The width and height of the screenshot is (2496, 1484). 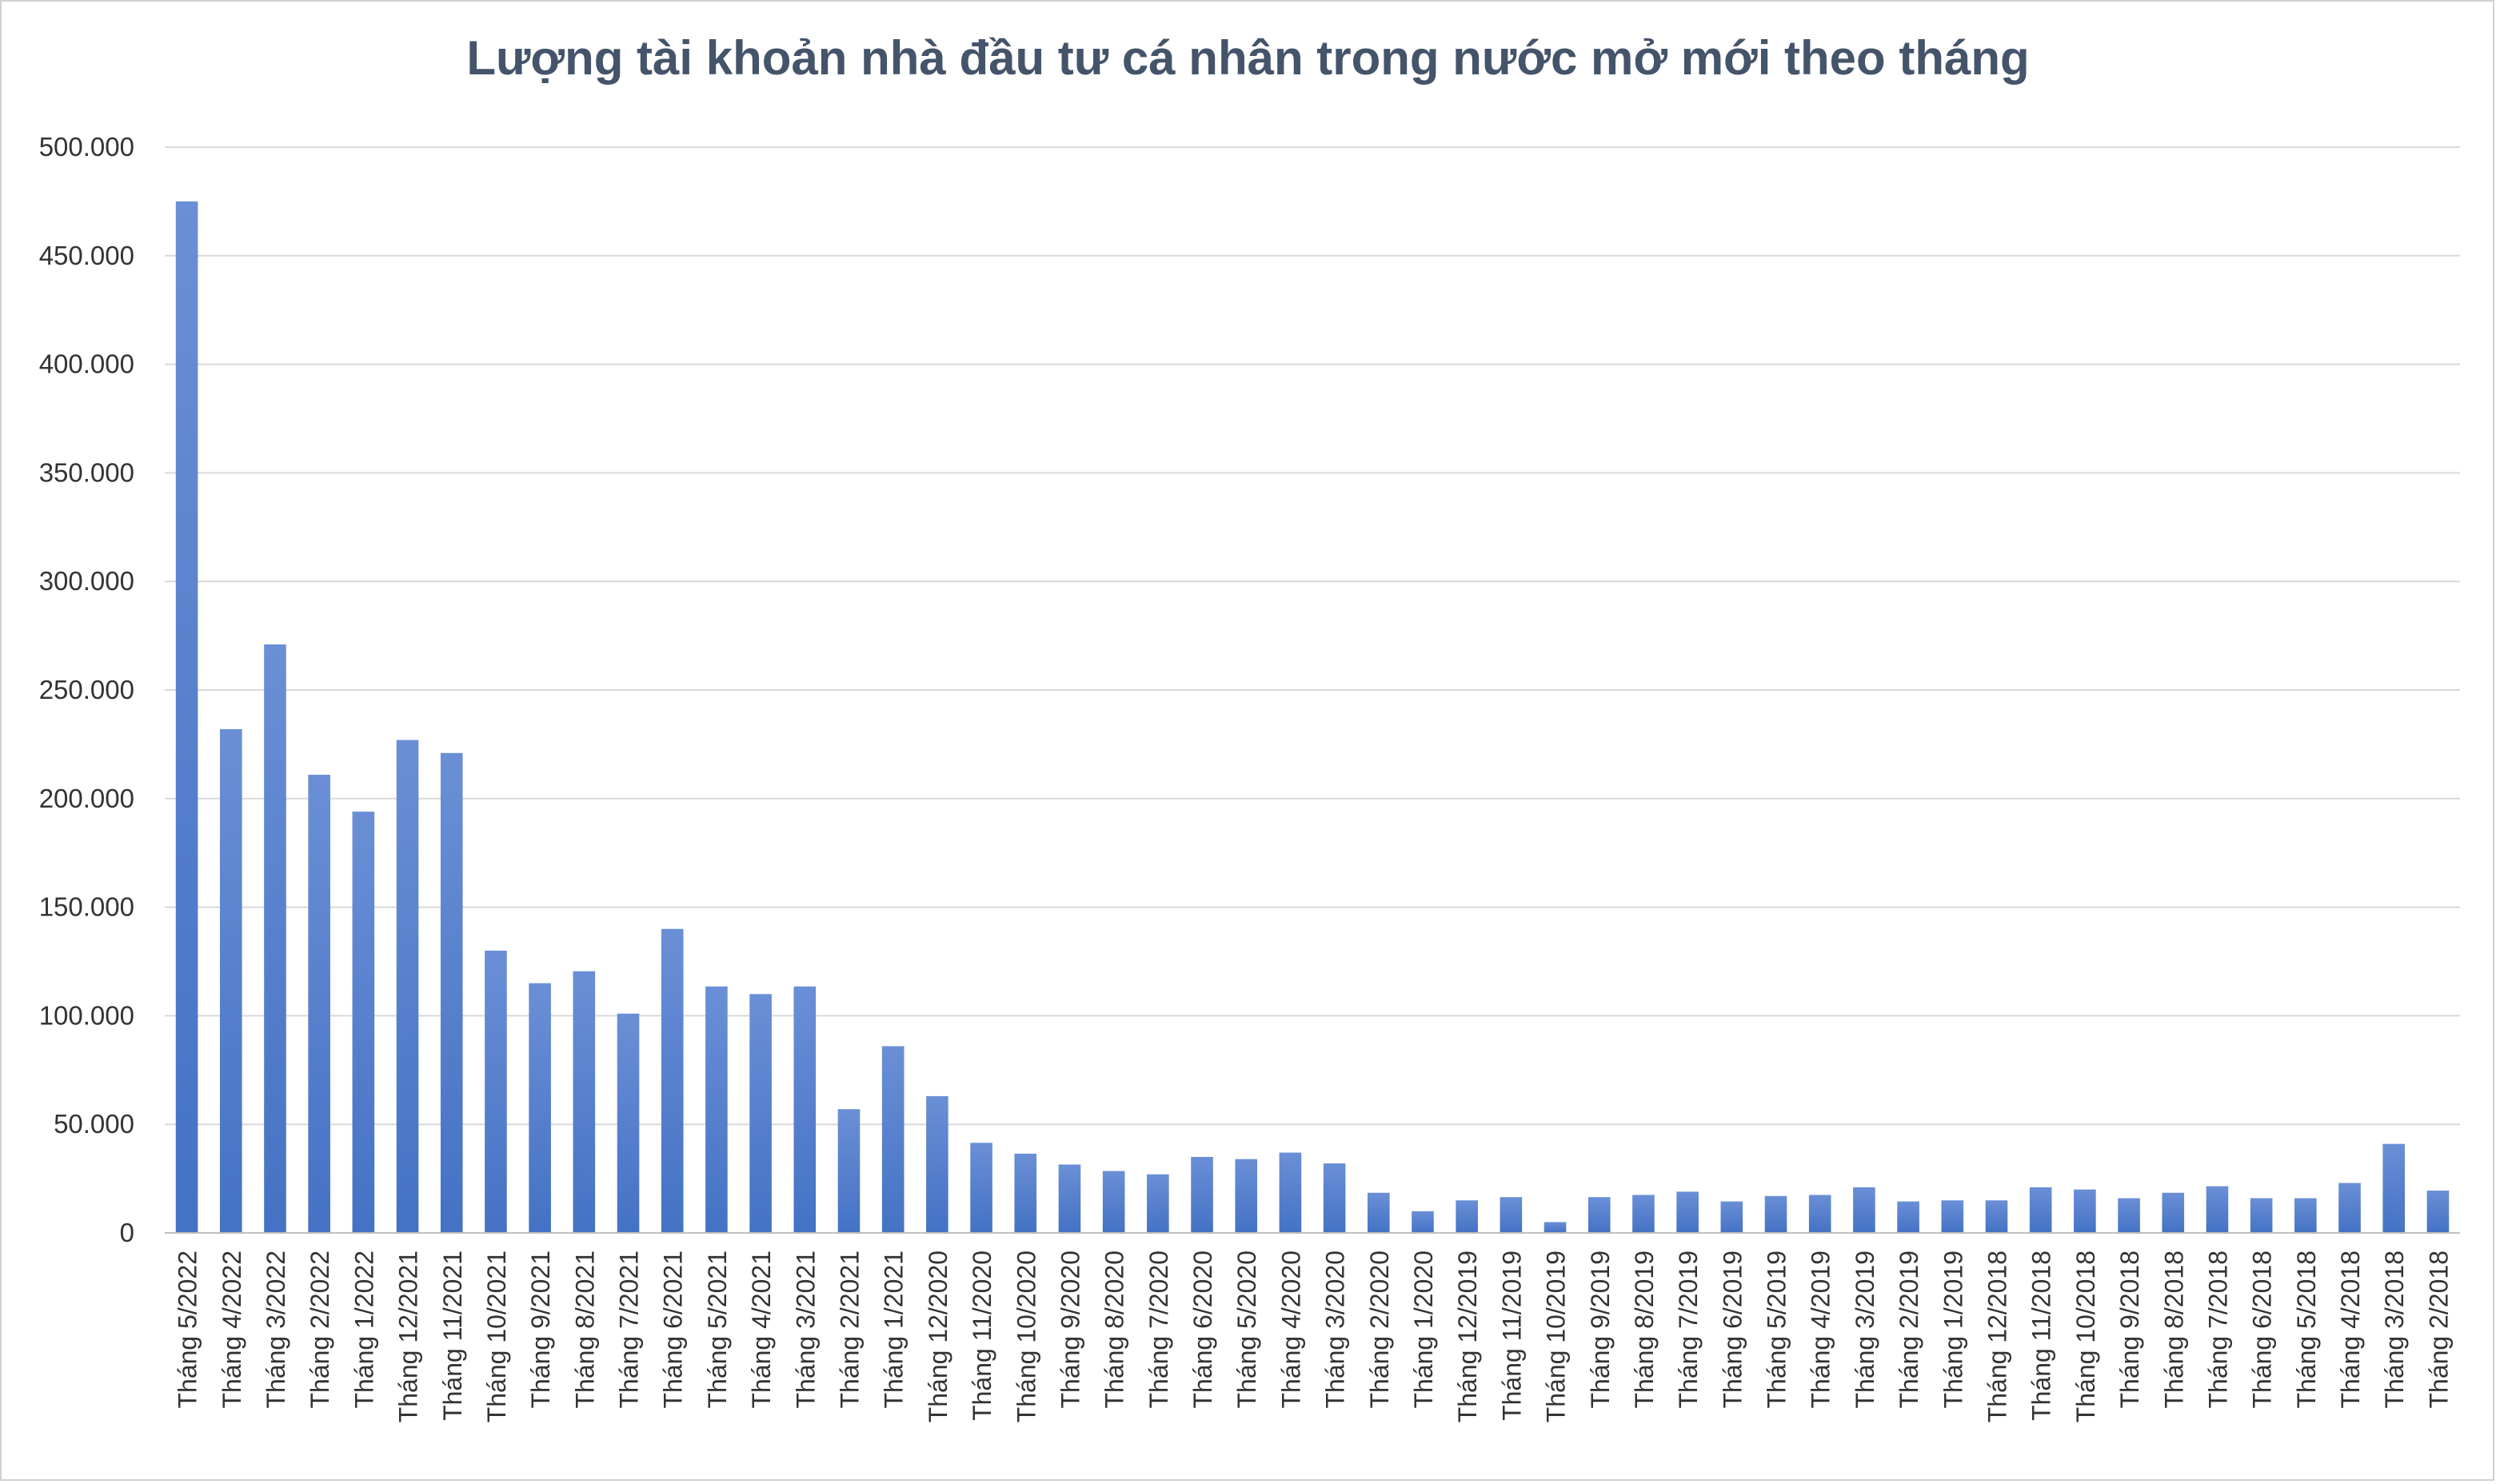 What do you see at coordinates (2262, 1330) in the screenshot?
I see `x-tick-label: Tháng 6/2018` at bounding box center [2262, 1330].